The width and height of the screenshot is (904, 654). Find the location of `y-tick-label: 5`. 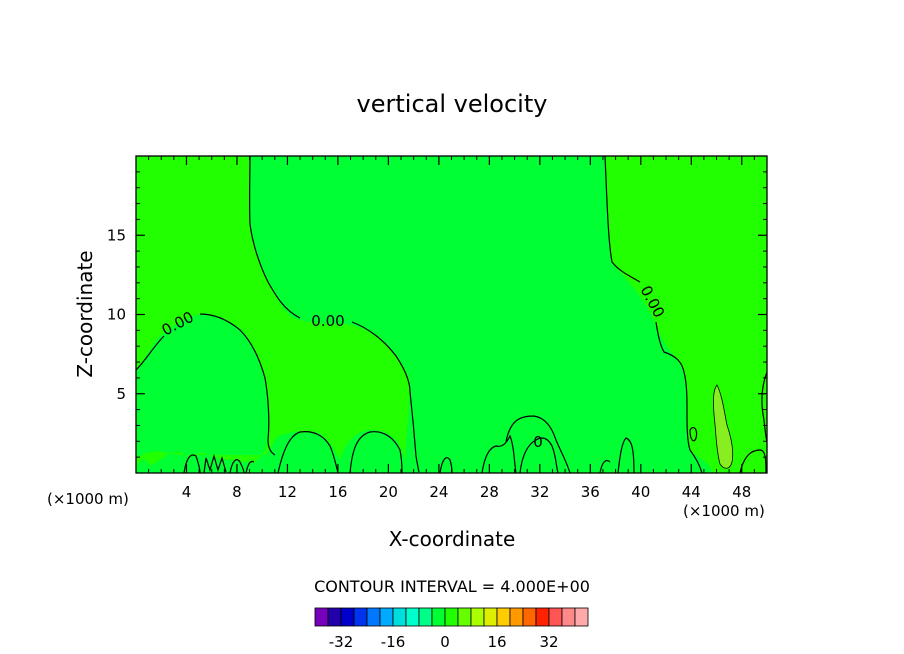

y-tick-label: 5 is located at coordinates (121, 394).